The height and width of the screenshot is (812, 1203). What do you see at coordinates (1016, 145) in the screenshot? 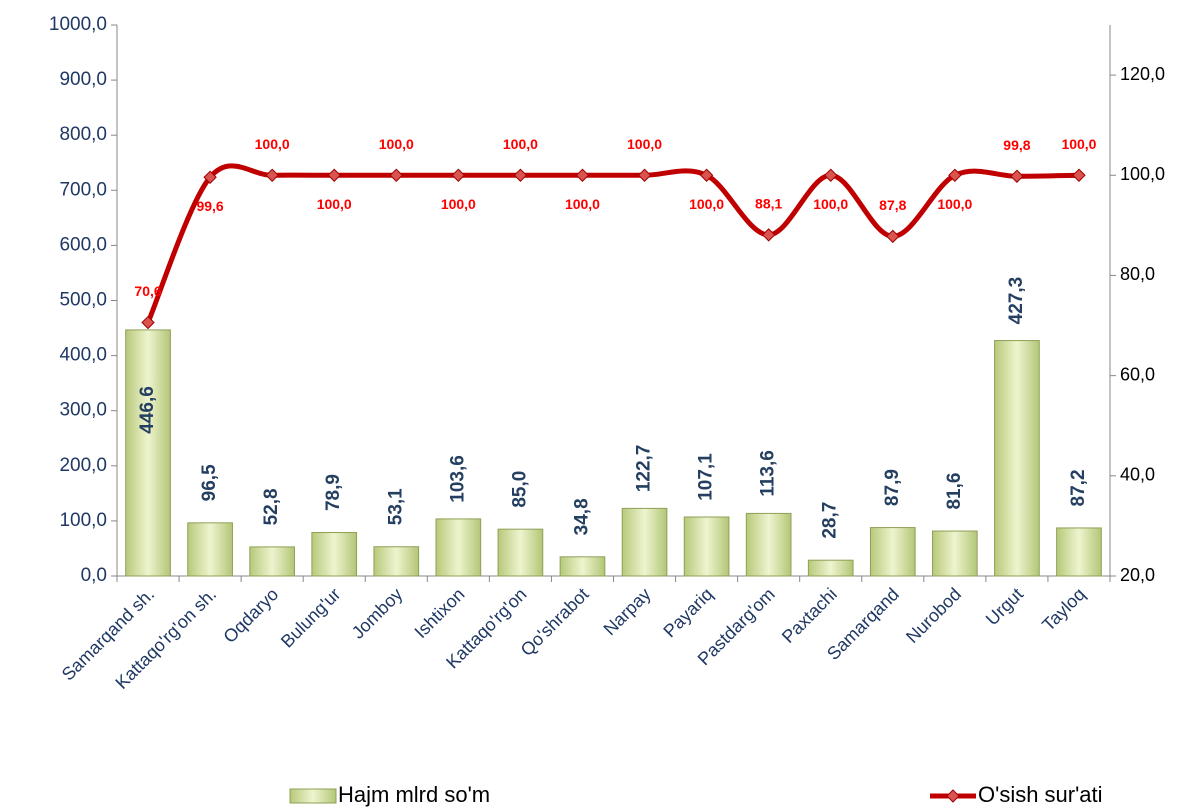
I see `line-label: 99,8` at bounding box center [1016, 145].